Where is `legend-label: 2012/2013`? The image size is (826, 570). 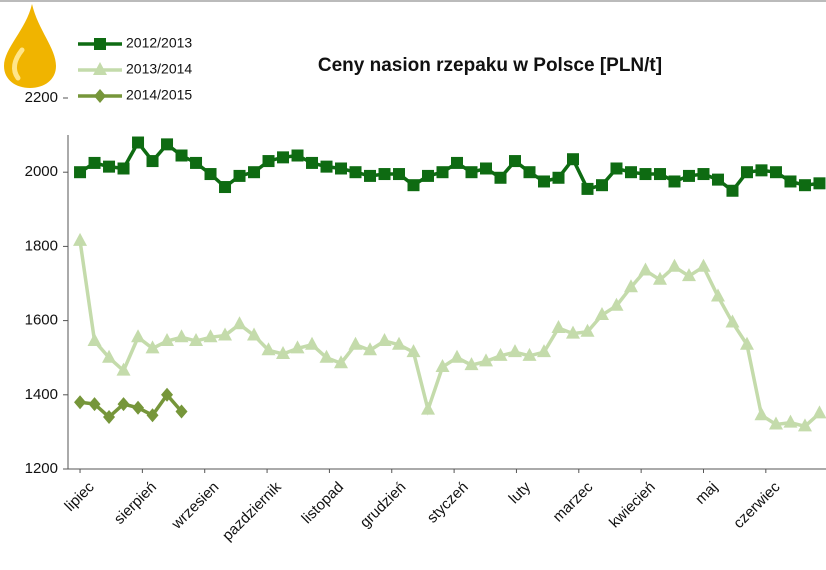
legend-label: 2012/2013 is located at coordinates (159, 43).